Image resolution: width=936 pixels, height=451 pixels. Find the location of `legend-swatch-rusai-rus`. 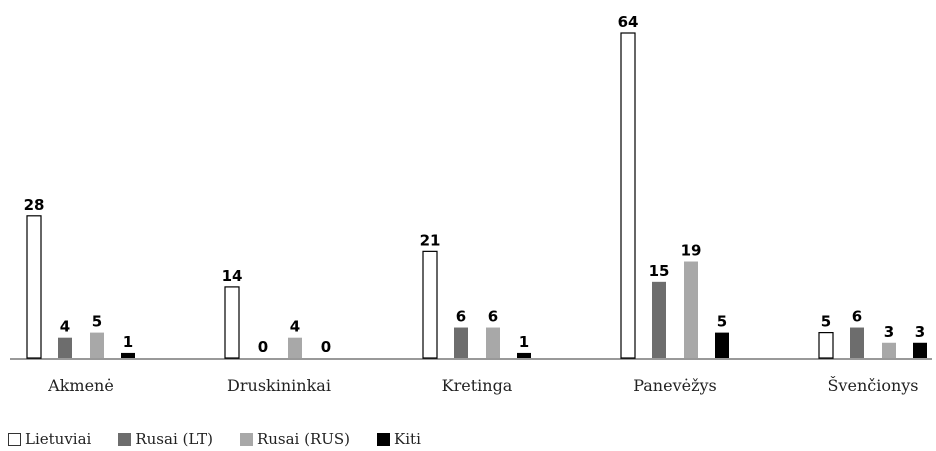

legend-swatch-rusai-rus is located at coordinates (246, 439).